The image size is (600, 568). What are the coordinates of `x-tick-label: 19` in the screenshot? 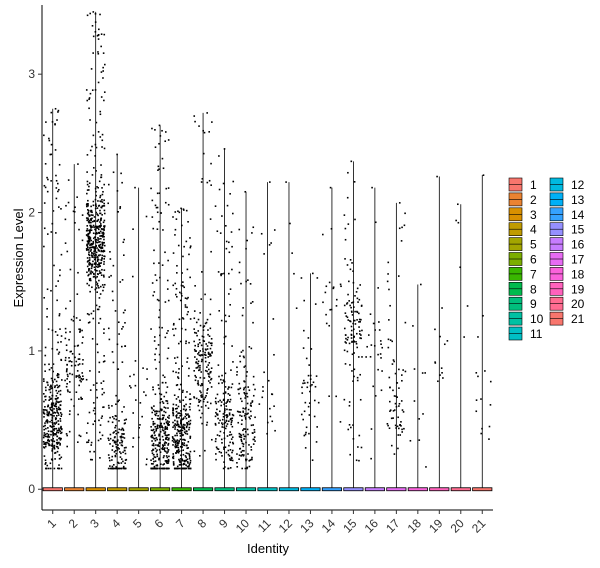 It's located at (436, 526).